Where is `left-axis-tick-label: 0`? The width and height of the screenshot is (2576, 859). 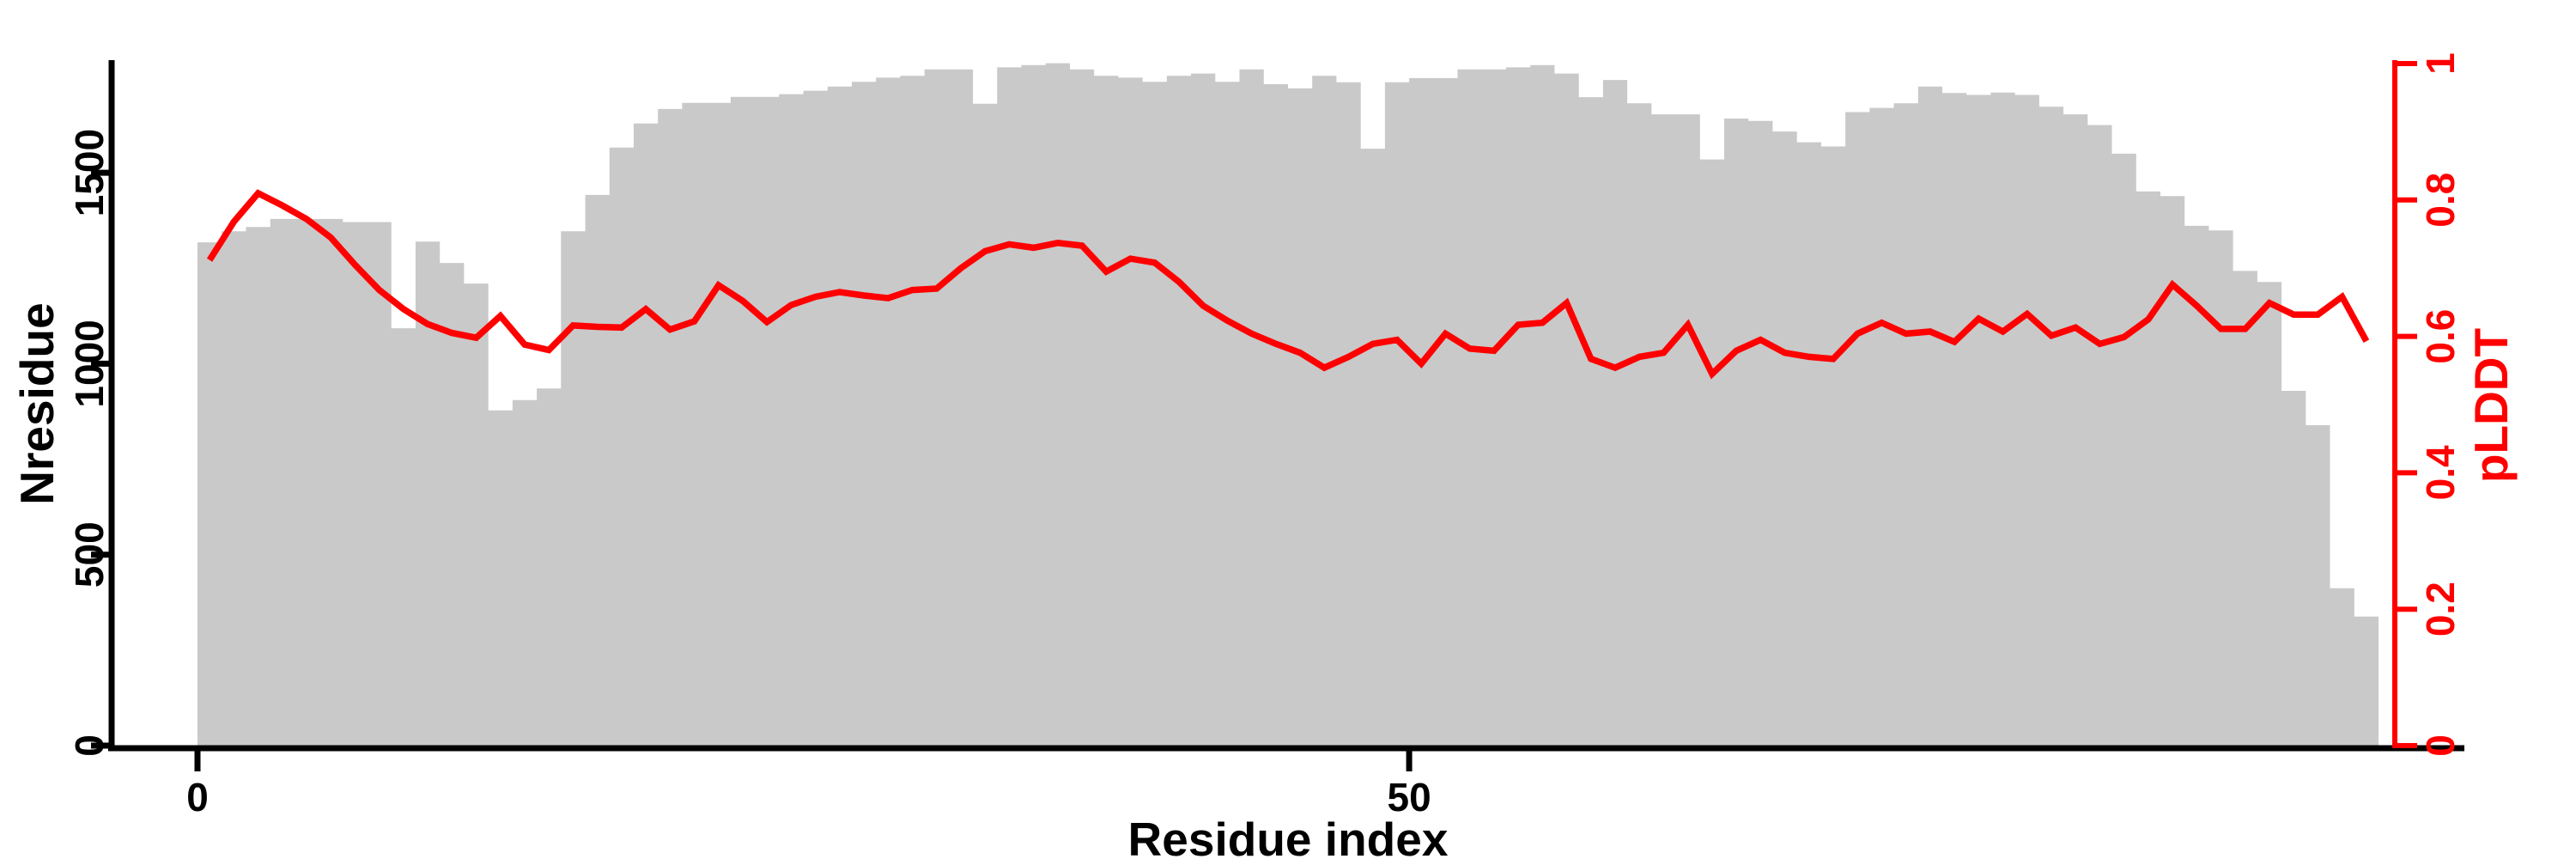
left-axis-tick-label: 0 is located at coordinates (90, 745).